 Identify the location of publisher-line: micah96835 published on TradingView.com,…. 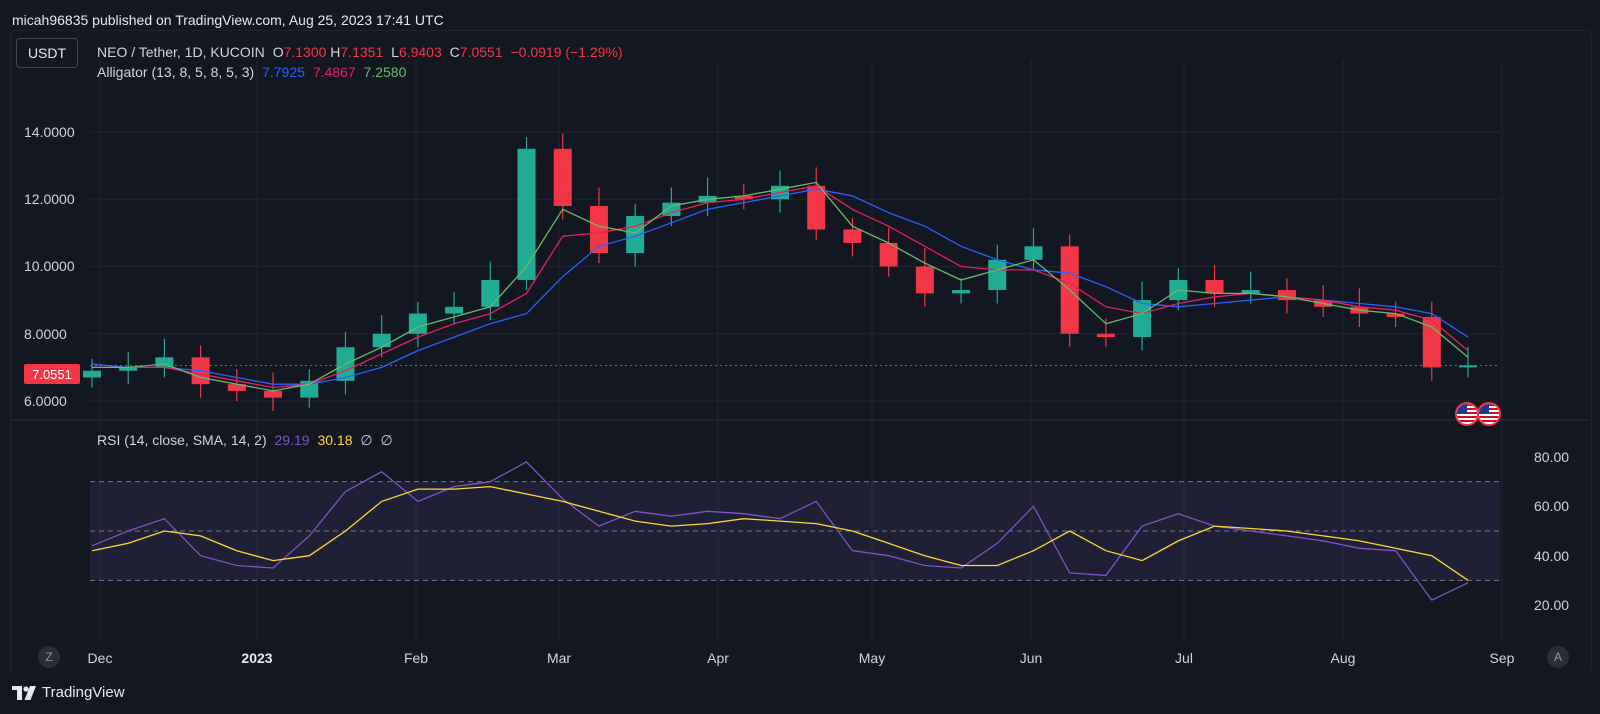
(228, 20).